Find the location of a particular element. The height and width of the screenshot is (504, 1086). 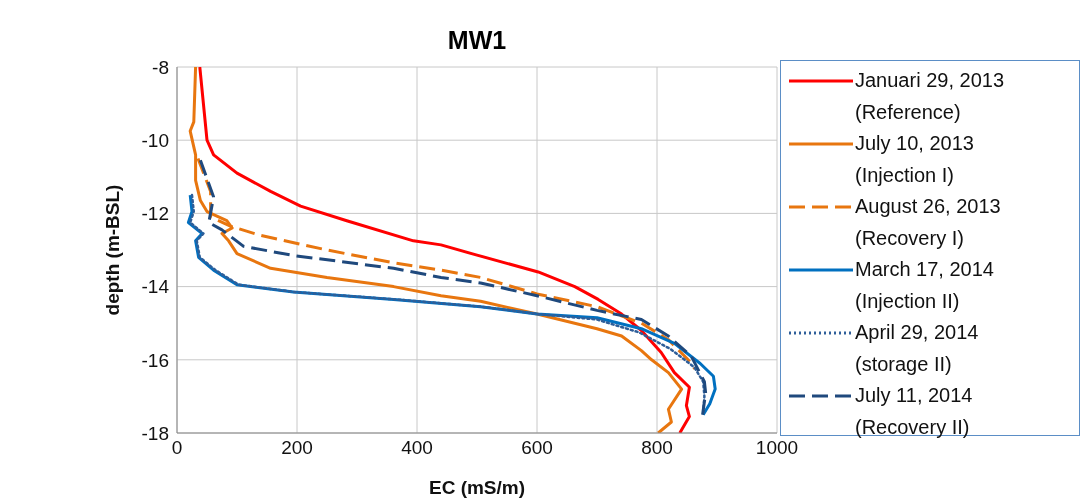

y-tick-label: -8 is located at coordinates (160, 67).